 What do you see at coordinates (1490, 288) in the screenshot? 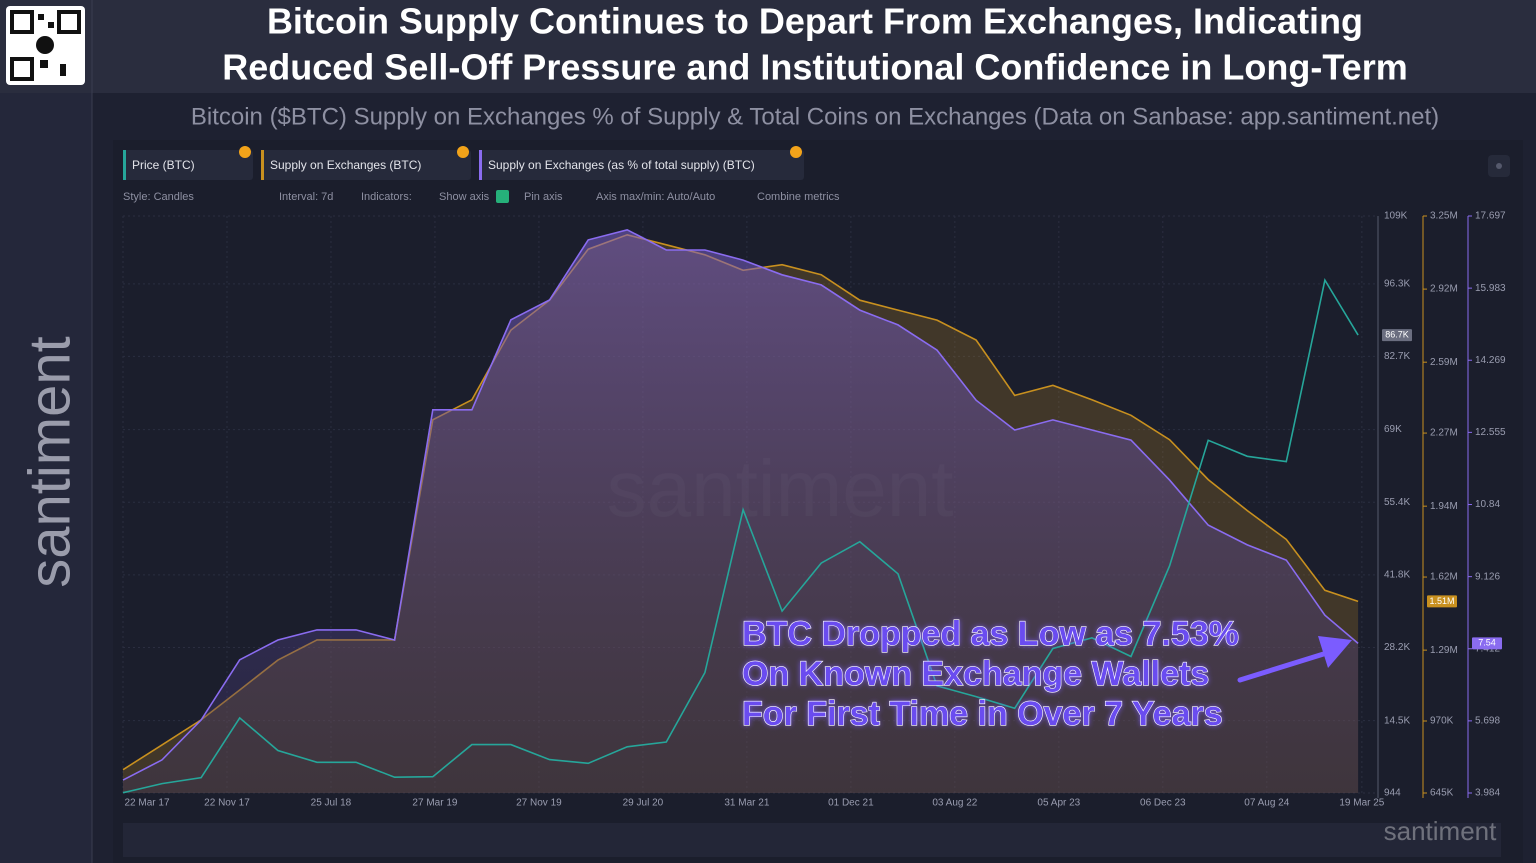
I see `y3-tick-label: 15.983` at bounding box center [1490, 288].